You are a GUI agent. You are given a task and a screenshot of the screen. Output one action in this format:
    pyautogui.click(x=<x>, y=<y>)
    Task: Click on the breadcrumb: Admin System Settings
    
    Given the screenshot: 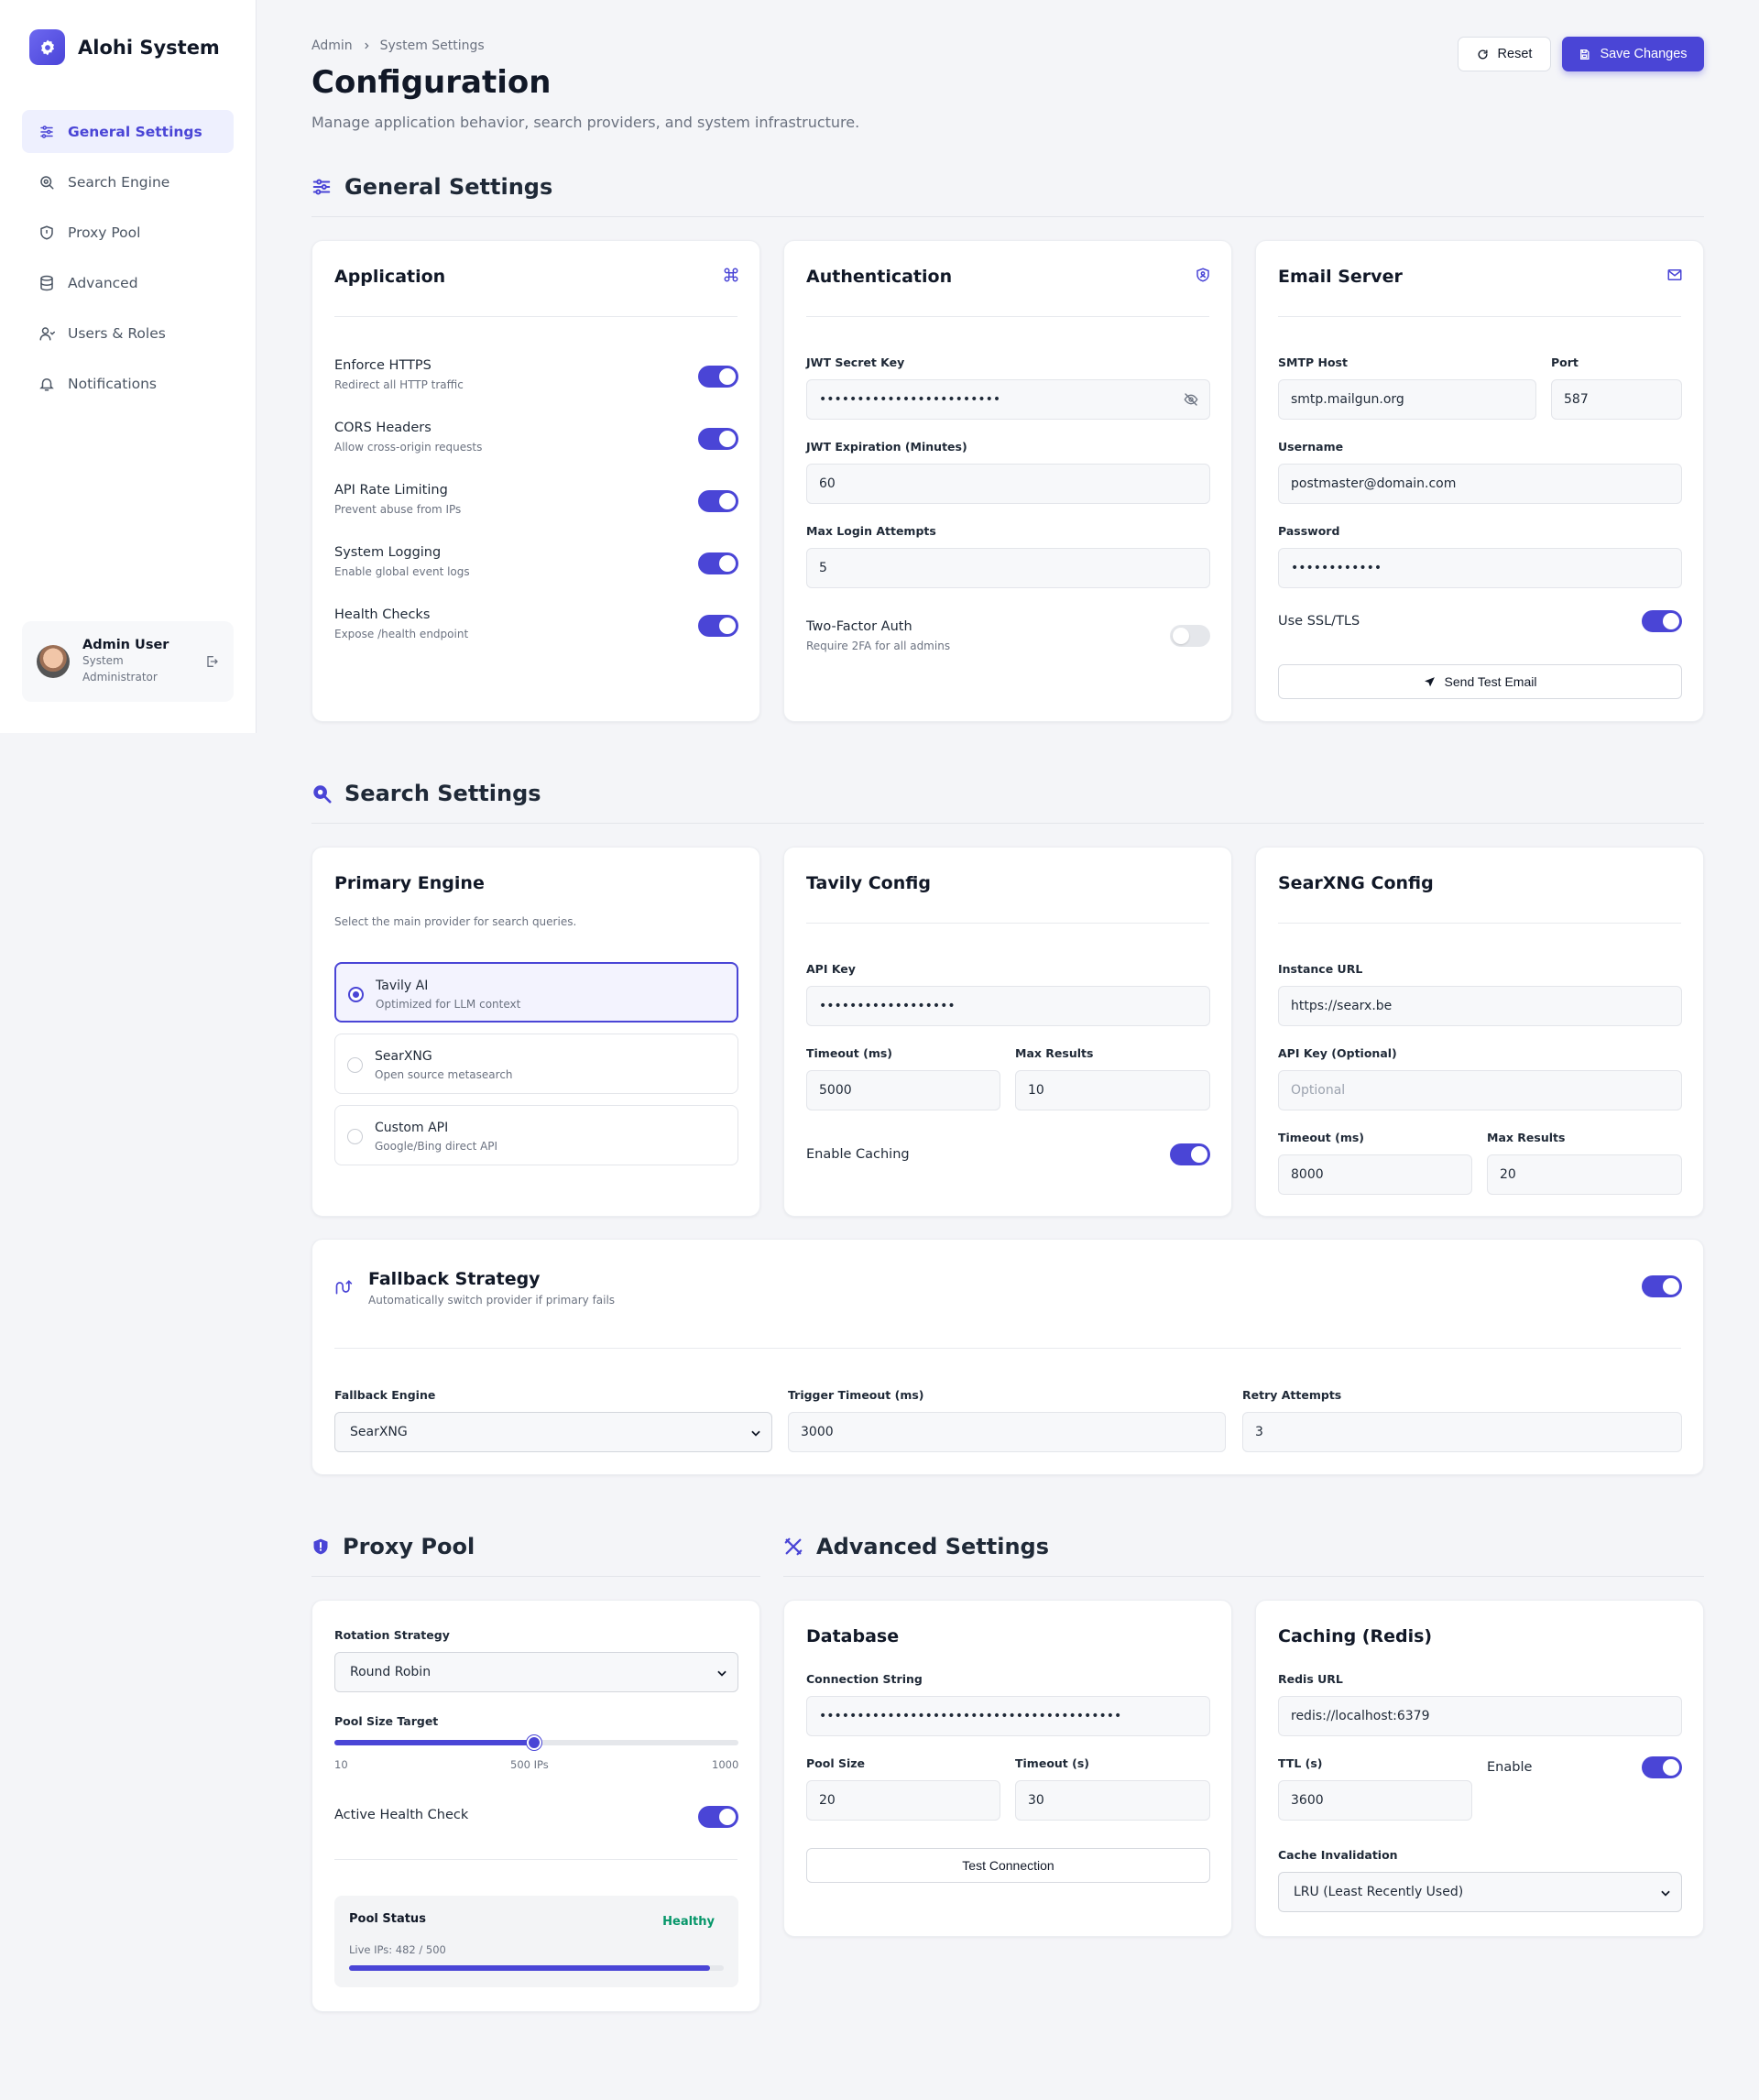 What is the action you would take?
    pyautogui.click(x=398, y=45)
    